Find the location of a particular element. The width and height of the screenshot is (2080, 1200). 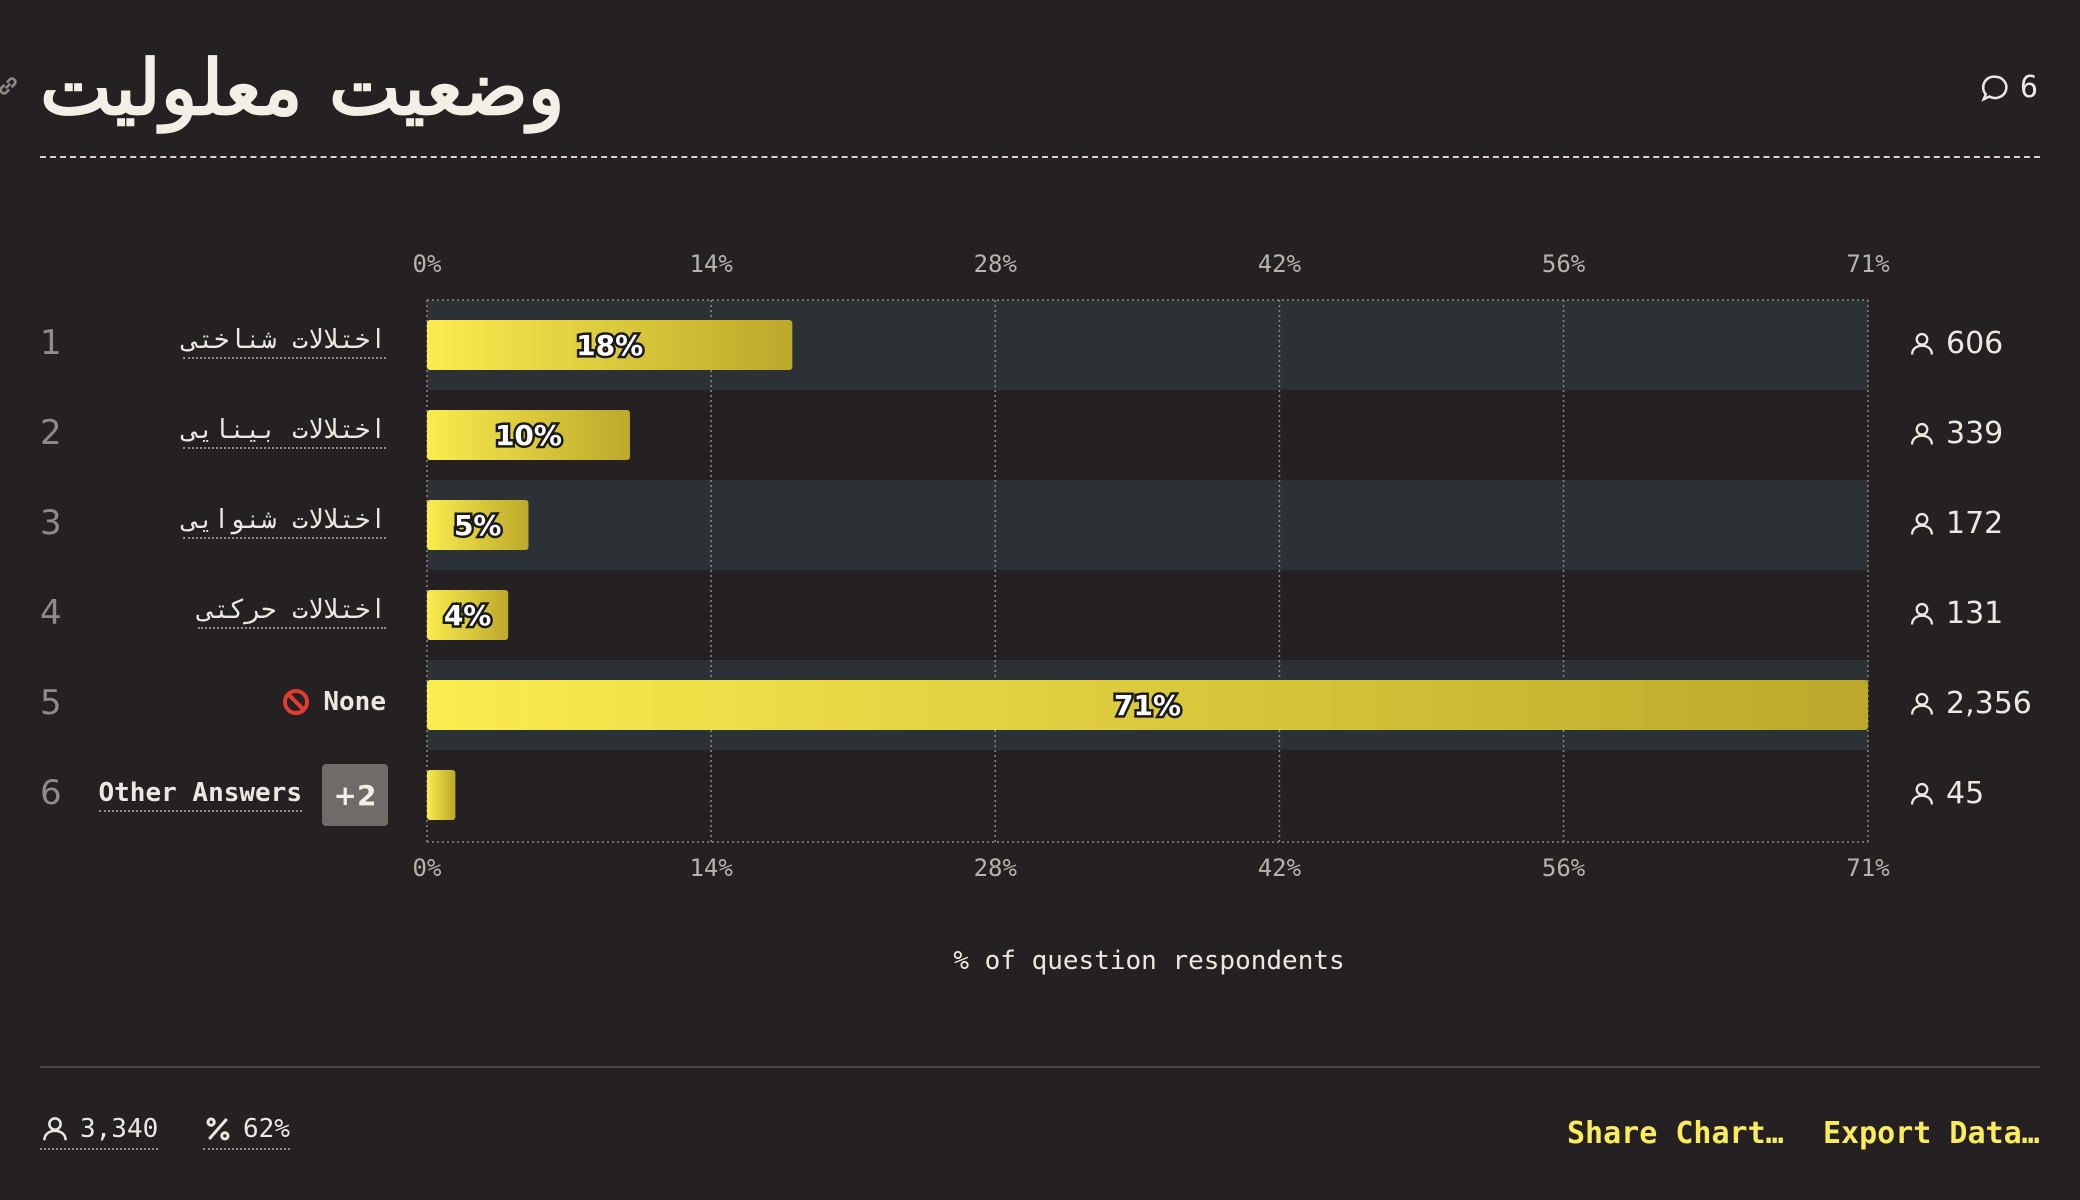

bar-value-label: 4% is located at coordinates (468, 615).